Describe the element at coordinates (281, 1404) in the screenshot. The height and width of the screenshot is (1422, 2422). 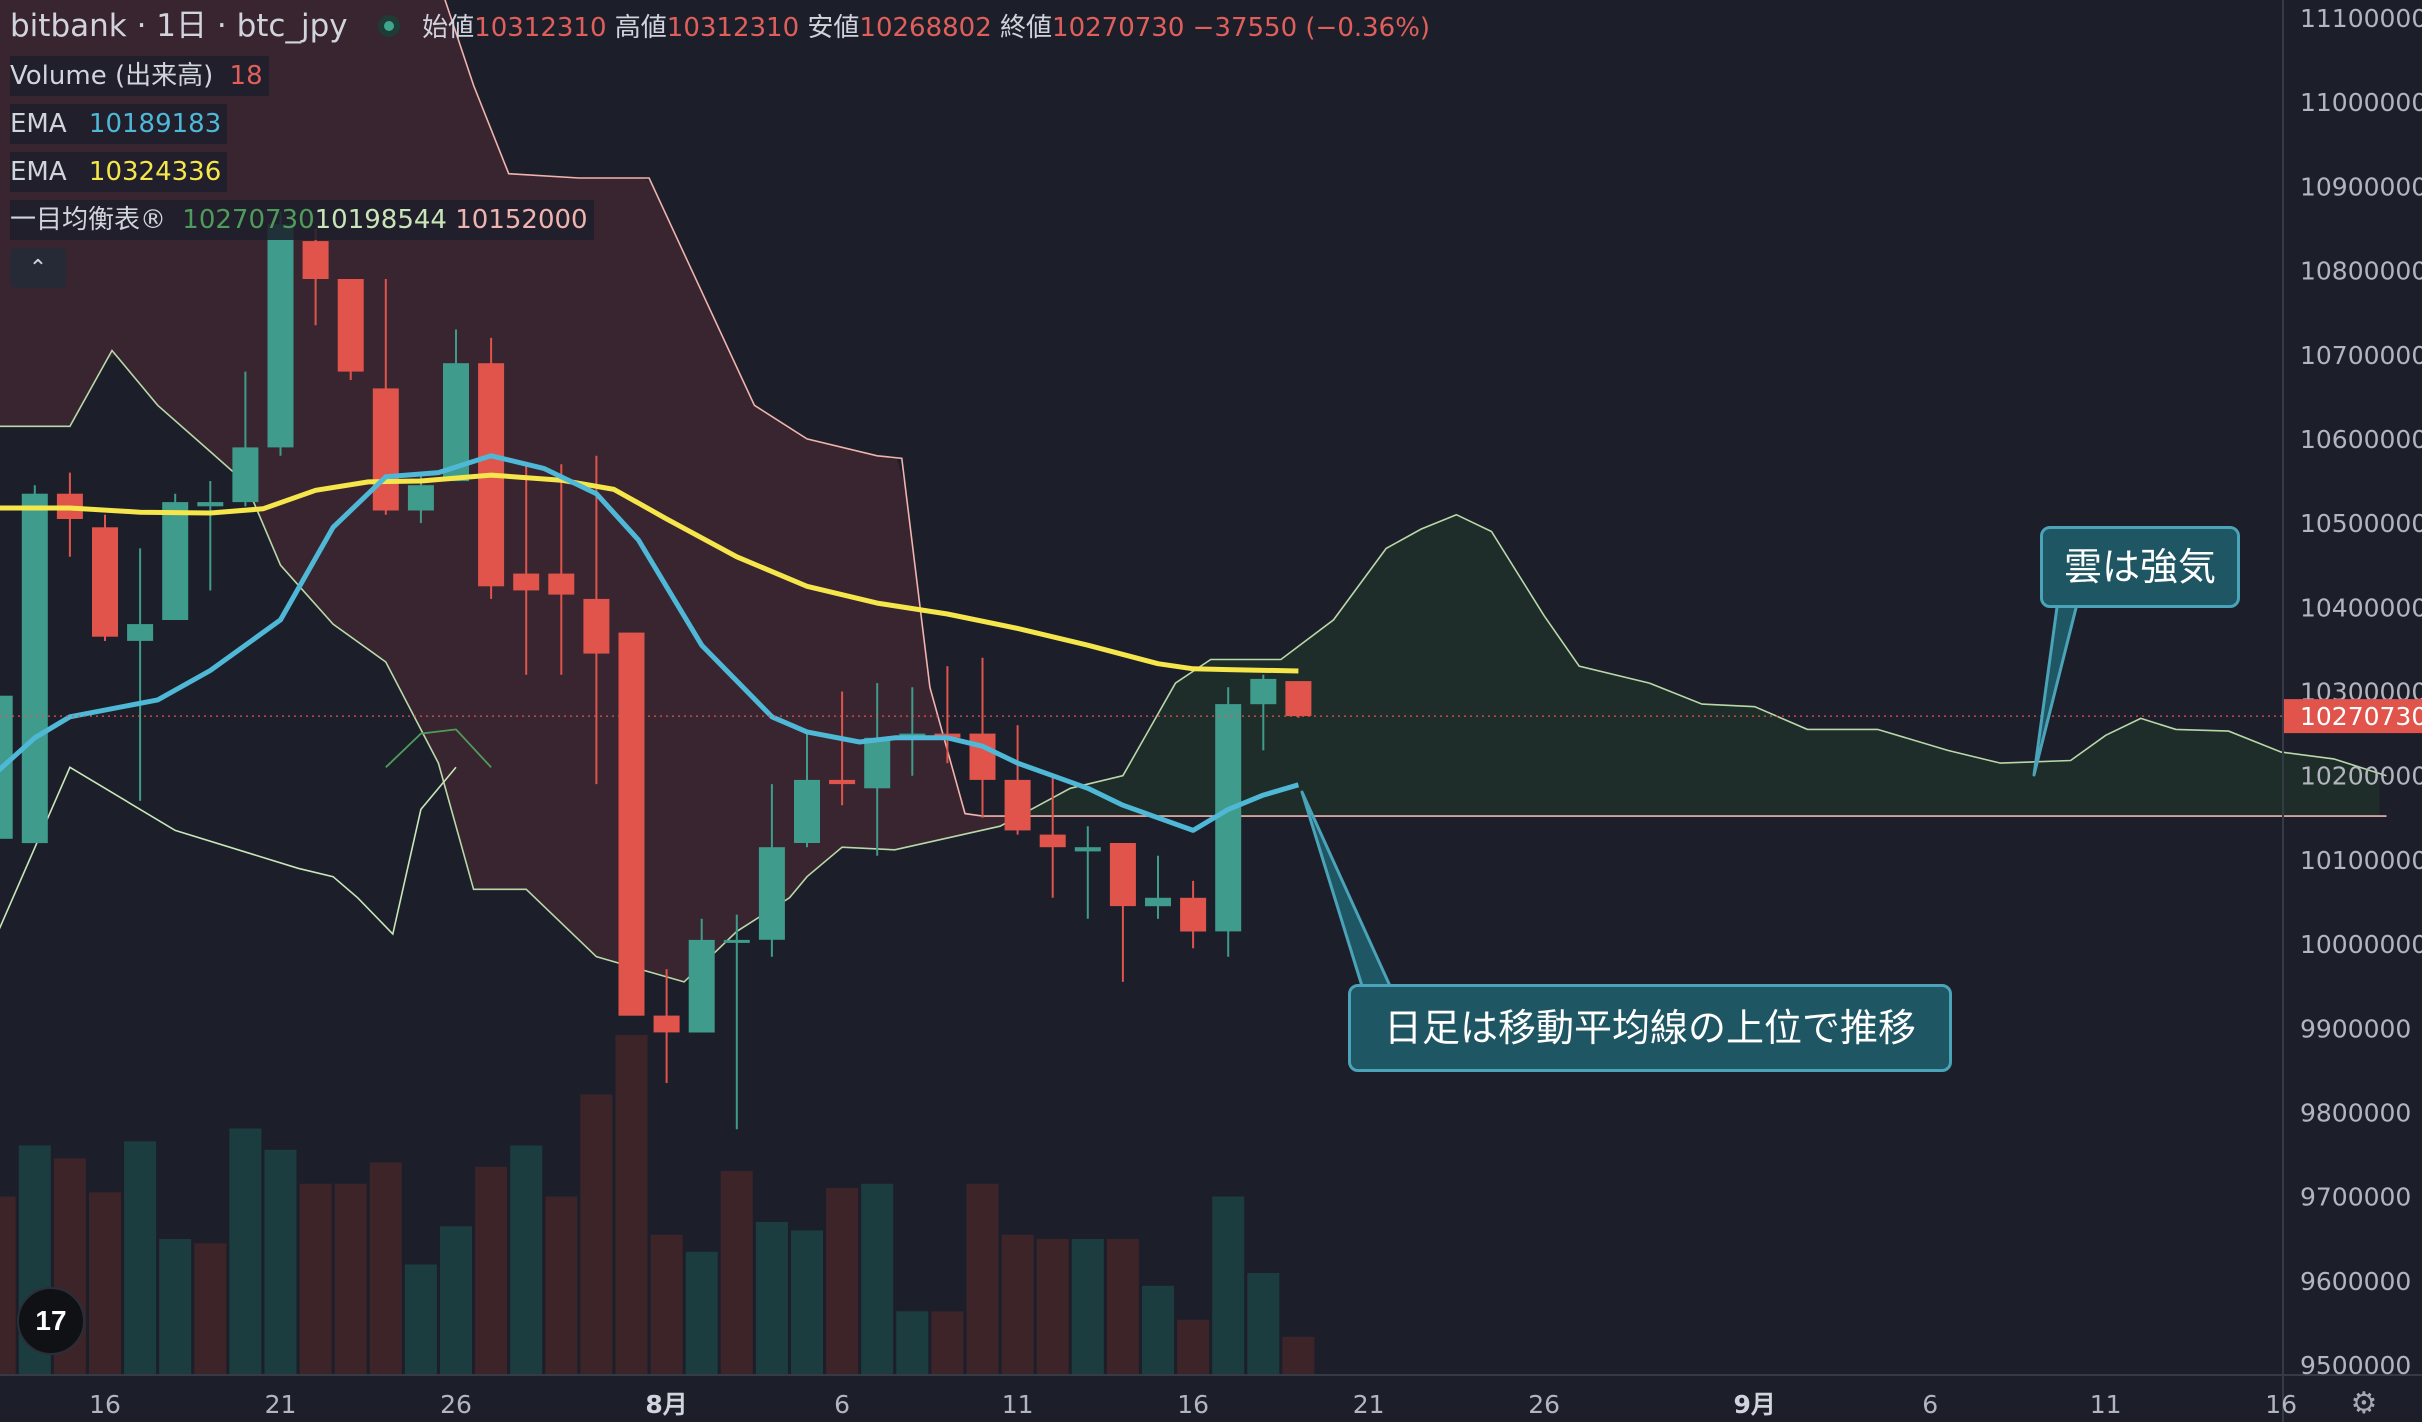
I see `x-tick-label: 21` at that location.